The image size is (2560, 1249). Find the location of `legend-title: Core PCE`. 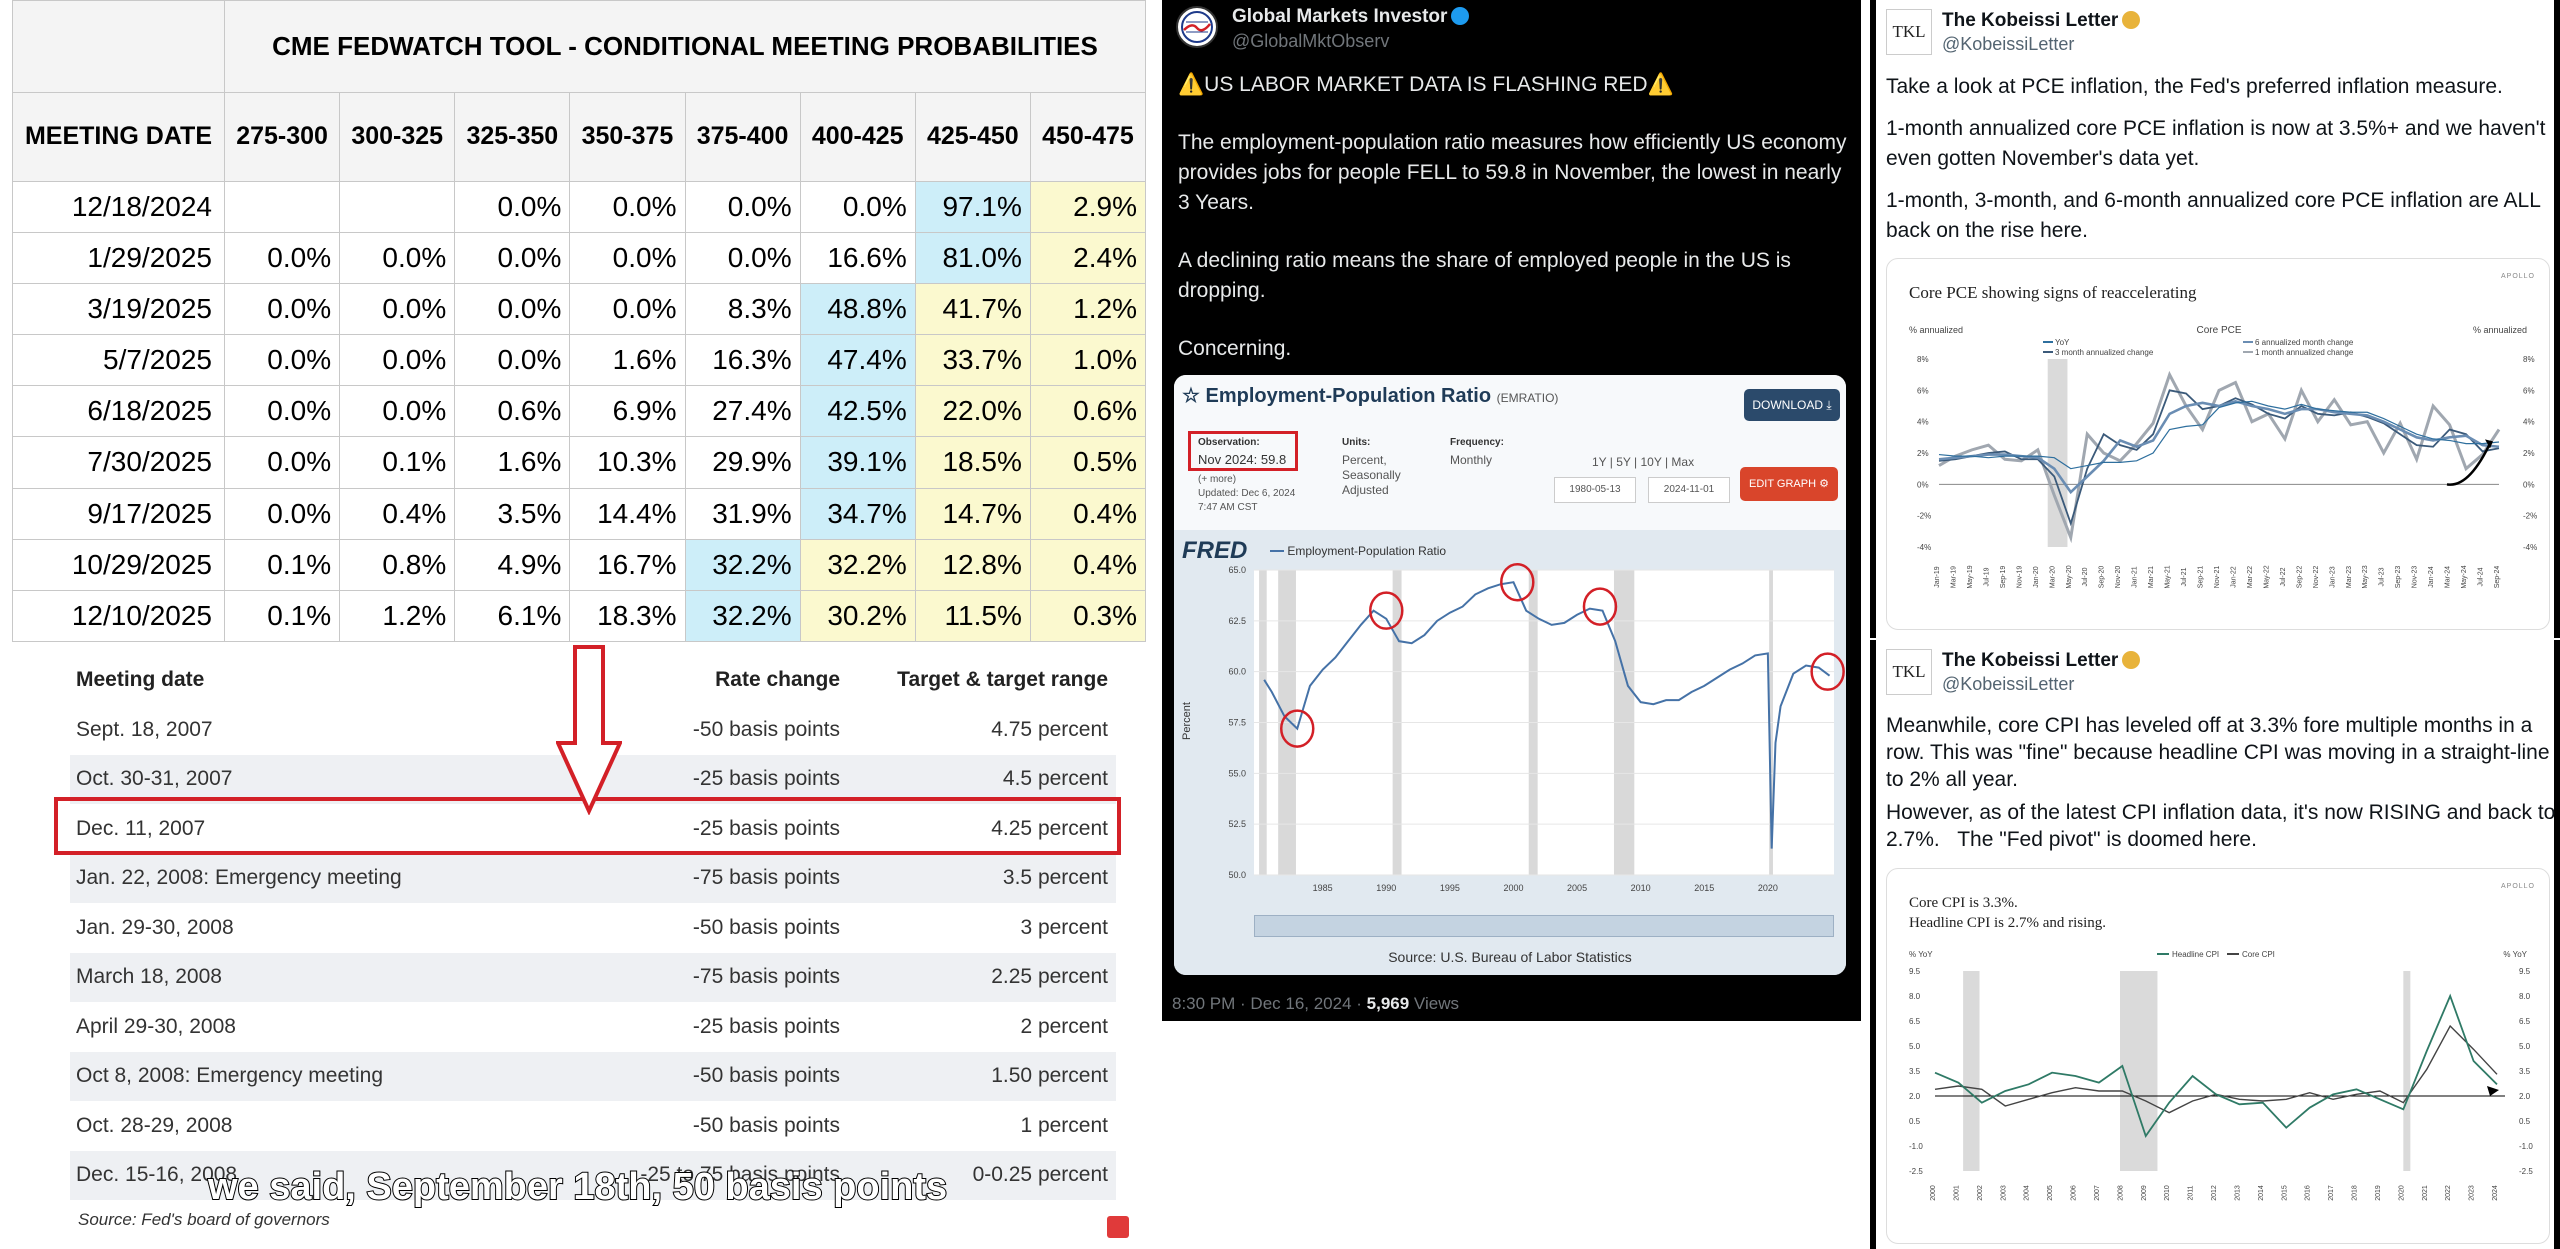

legend-title: Core PCE is located at coordinates (2218, 330).